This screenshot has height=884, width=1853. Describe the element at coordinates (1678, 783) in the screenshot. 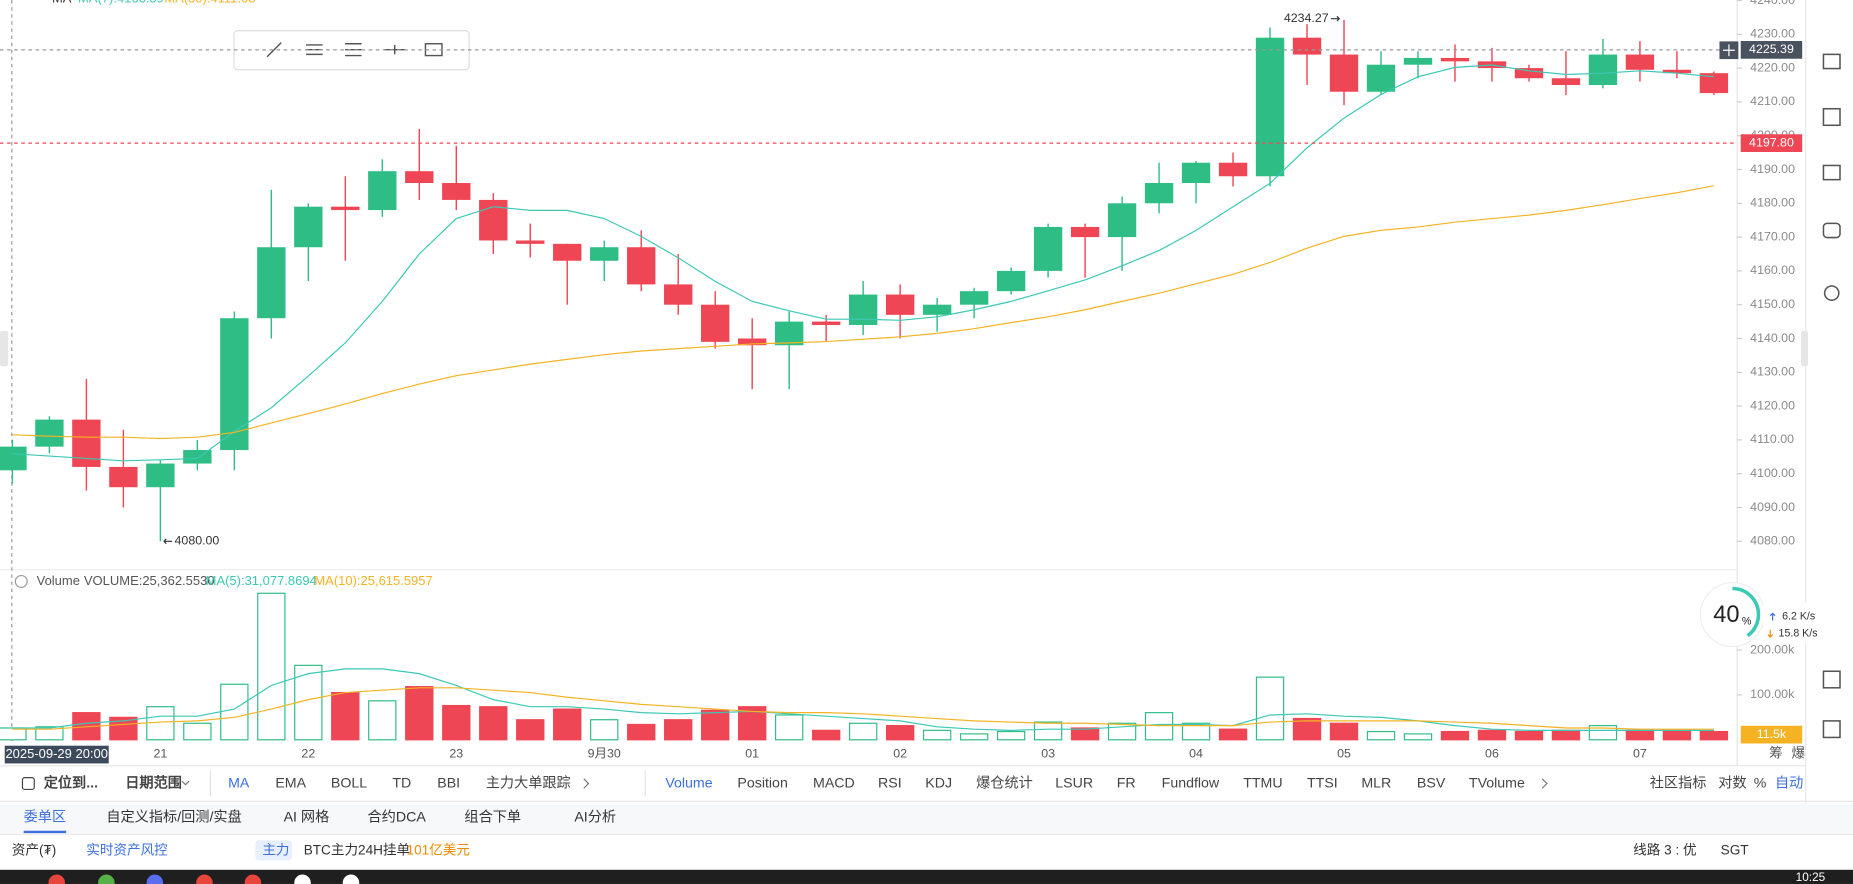

I see `indicator-button: 社区指标` at that location.